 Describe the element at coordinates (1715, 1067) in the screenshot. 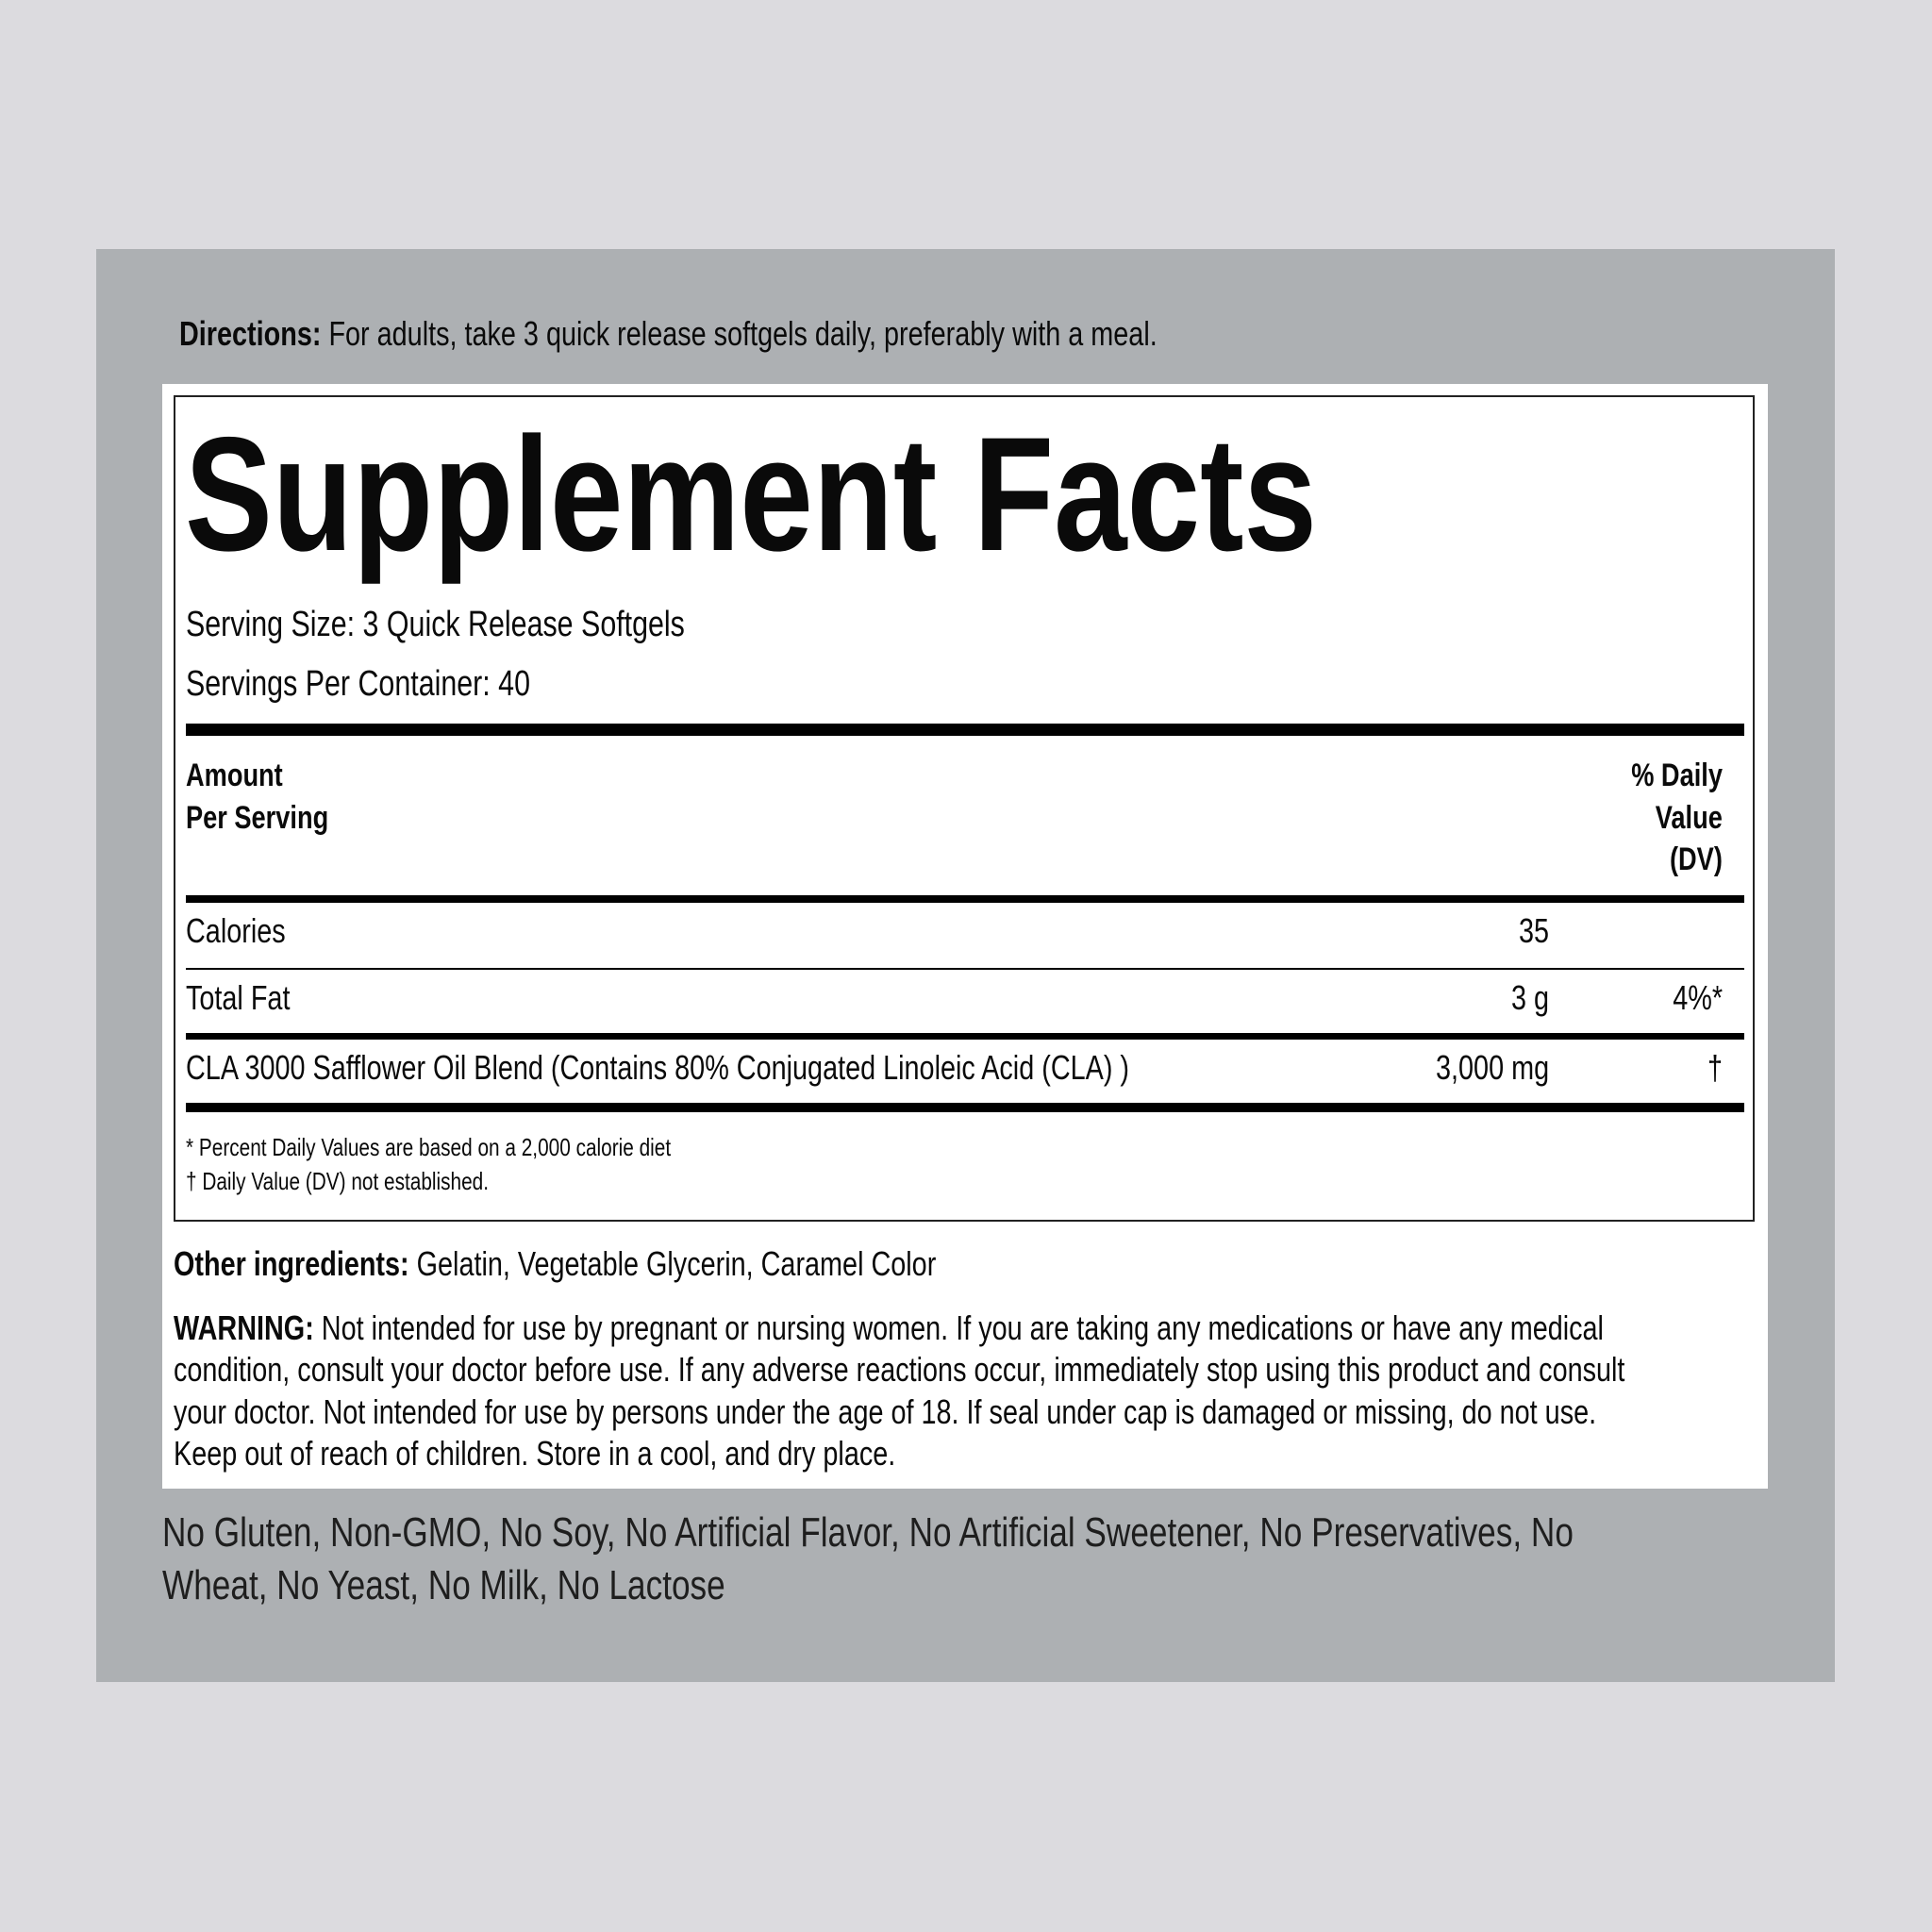

I see `row-cla-dv: †` at that location.